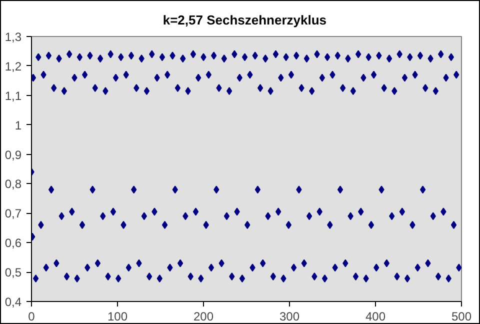 This screenshot has height=324, width=480. I want to click on y-tick-label: 1,2, so click(13, 66).